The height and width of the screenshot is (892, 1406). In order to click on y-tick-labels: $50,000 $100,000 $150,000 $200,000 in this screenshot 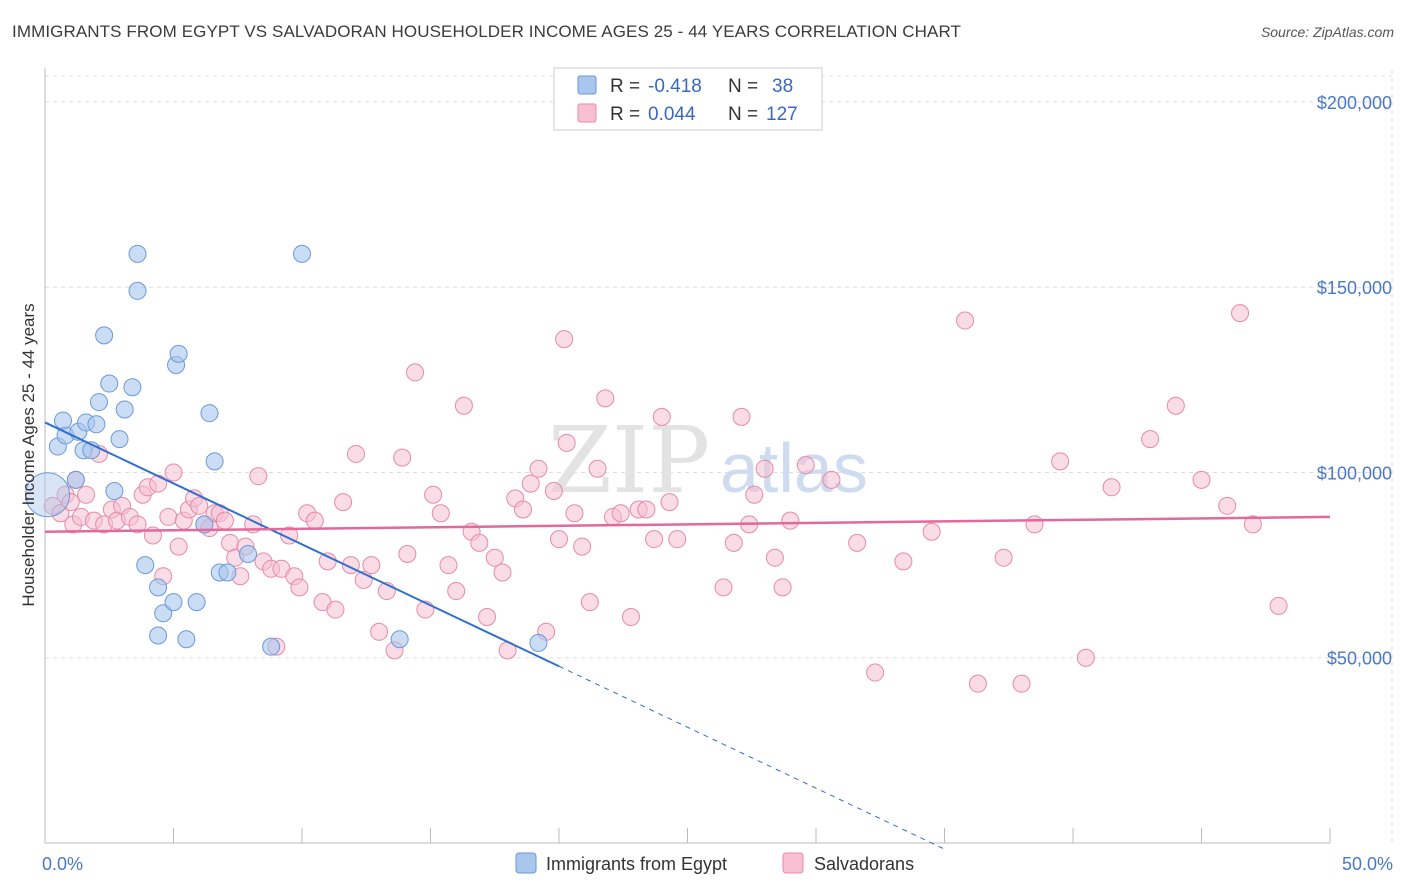, I will do `click(1354, 381)`.